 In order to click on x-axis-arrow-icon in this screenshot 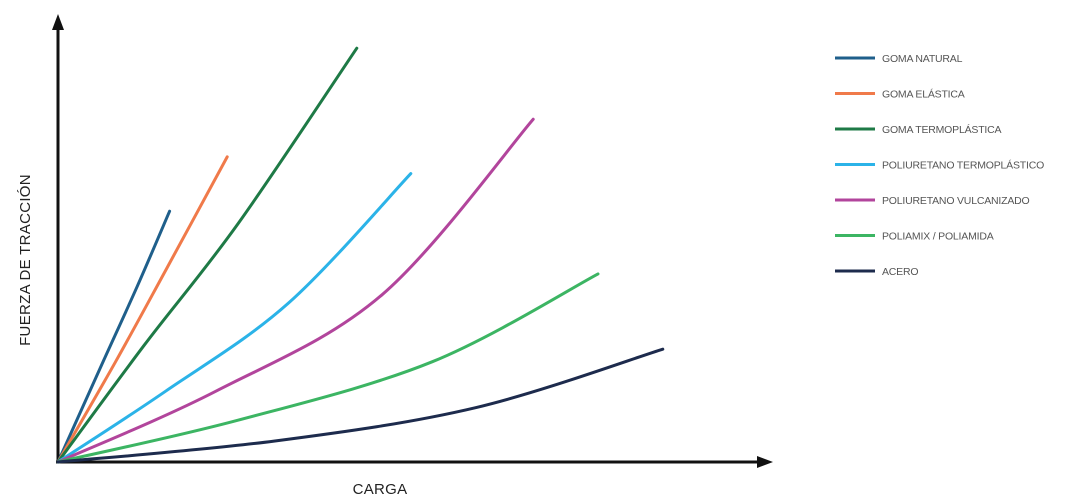, I will do `click(765, 462)`.